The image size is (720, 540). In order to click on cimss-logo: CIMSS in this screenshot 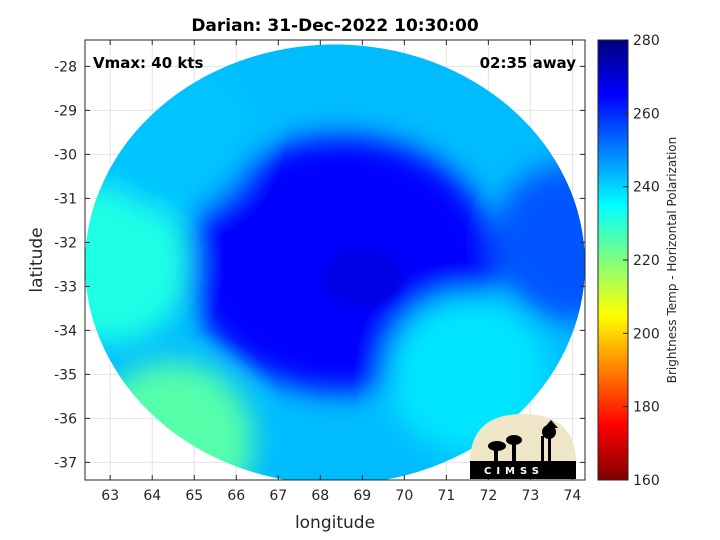, I will do `click(523, 446)`.